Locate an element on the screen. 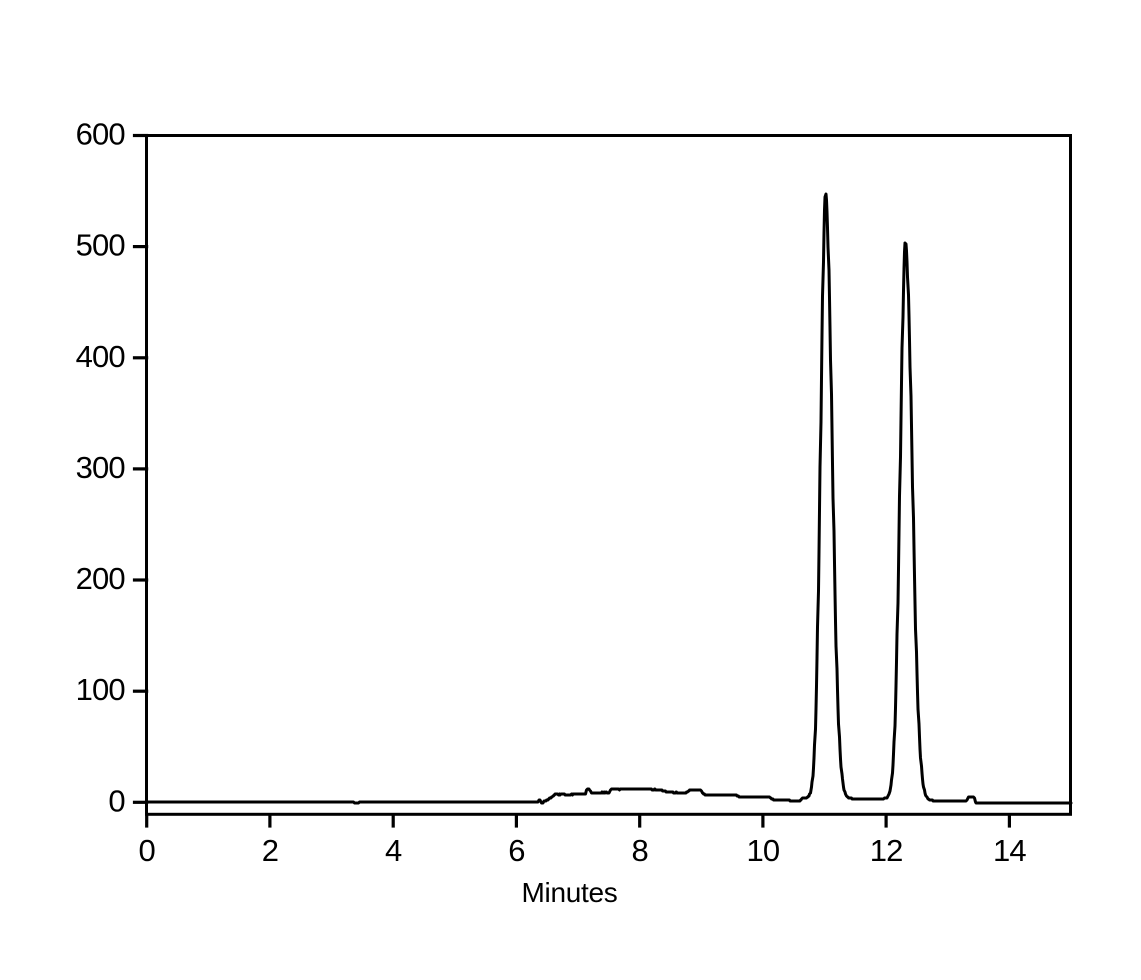 This screenshot has height=980, width=1141. svg-text: 100 is located at coordinates (101, 689).